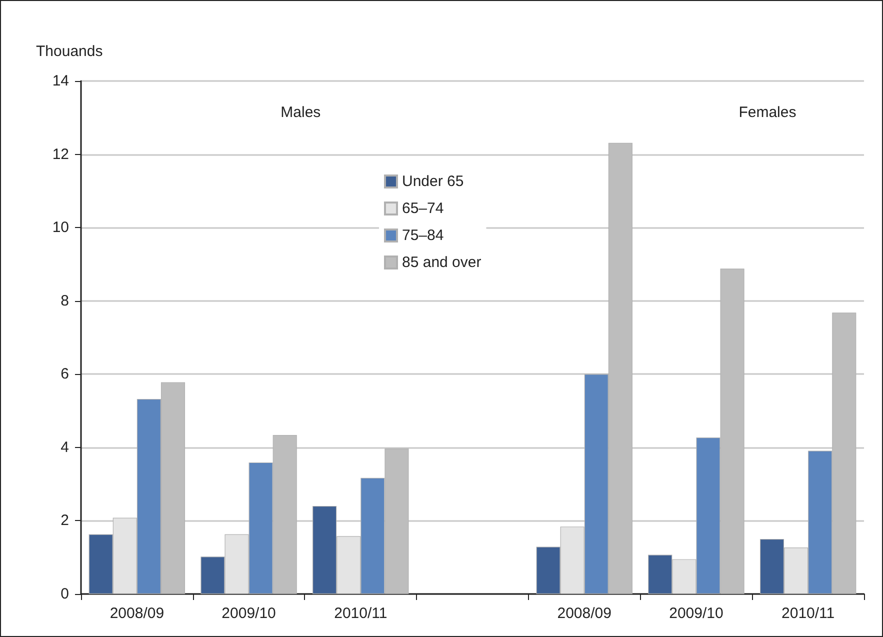 This screenshot has height=637, width=883. I want to click on y-tick-label: 12, so click(60, 154).